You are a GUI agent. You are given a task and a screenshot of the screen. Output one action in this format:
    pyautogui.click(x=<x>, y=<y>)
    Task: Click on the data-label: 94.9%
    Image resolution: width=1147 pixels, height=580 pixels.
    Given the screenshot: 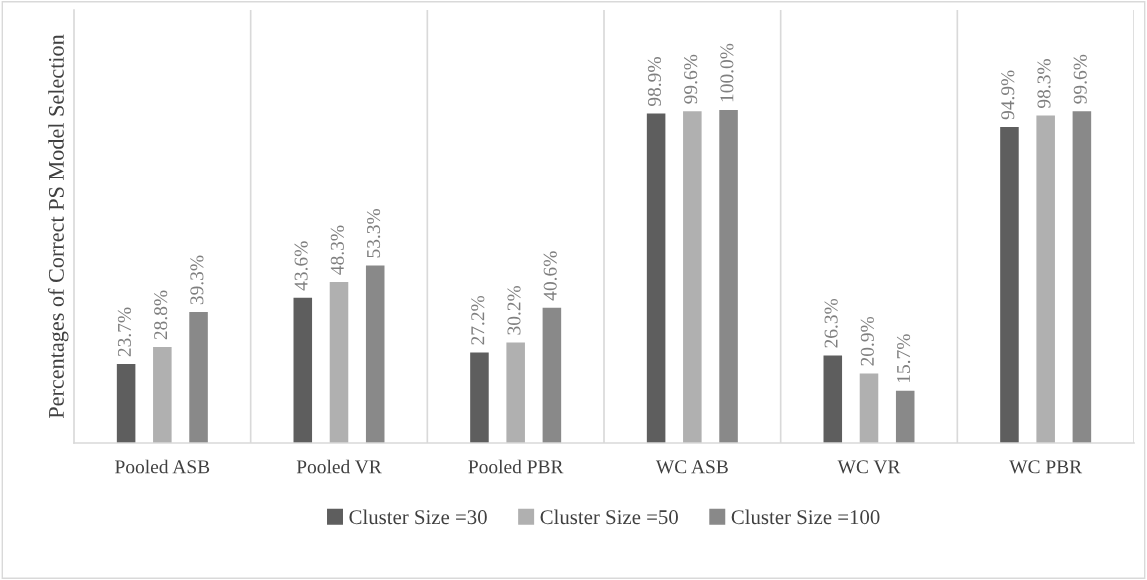 What is the action you would take?
    pyautogui.click(x=1008, y=95)
    